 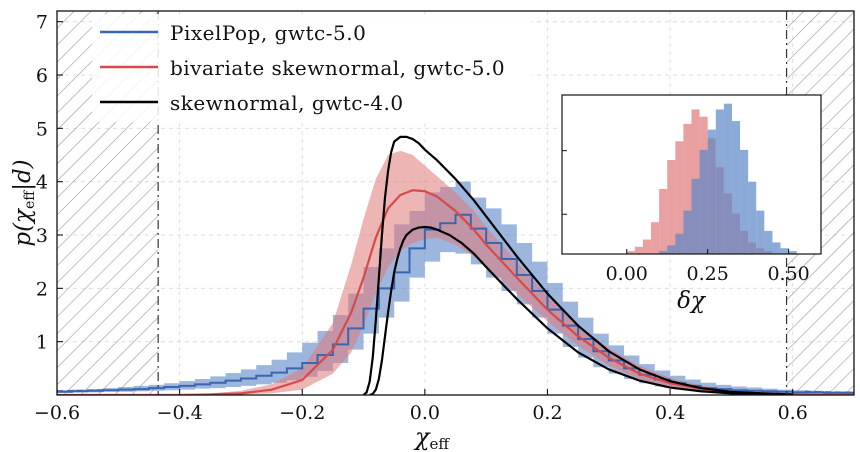 What do you see at coordinates (431, 437) in the screenshot?
I see `x-axis-label: χeff` at bounding box center [431, 437].